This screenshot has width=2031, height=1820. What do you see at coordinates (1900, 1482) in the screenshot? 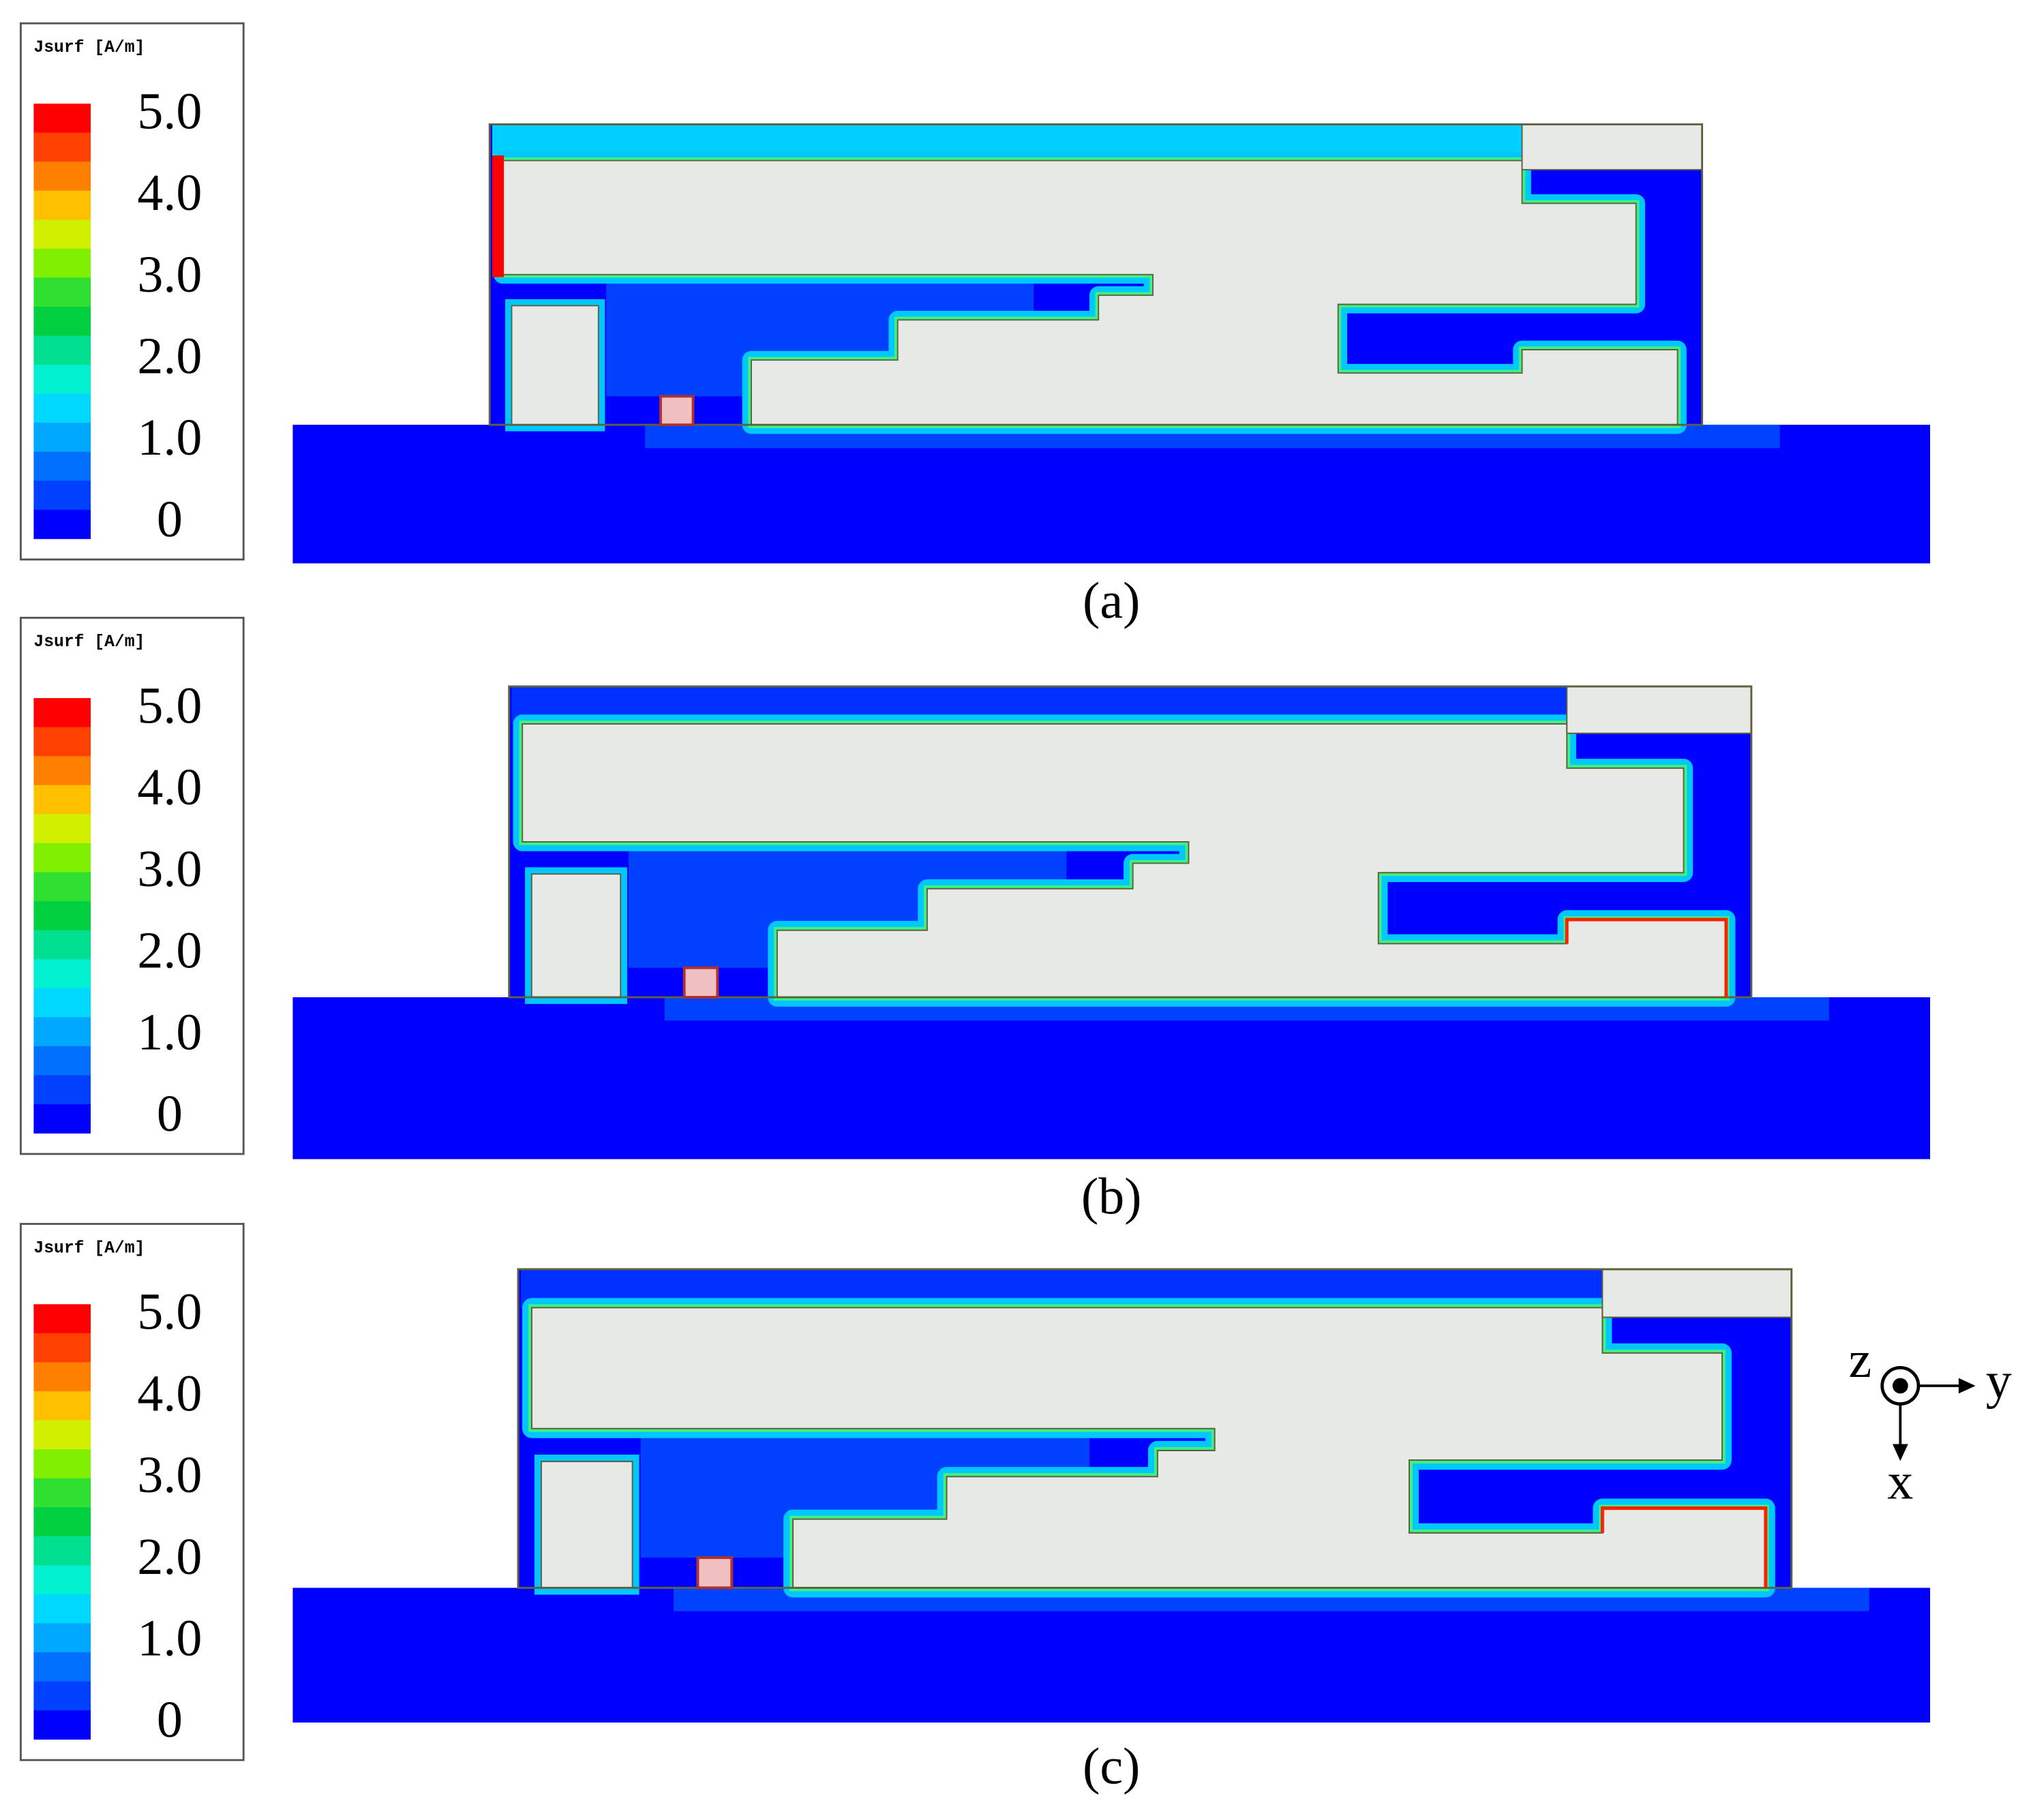
I see `axis-x-label: x` at bounding box center [1900, 1482].